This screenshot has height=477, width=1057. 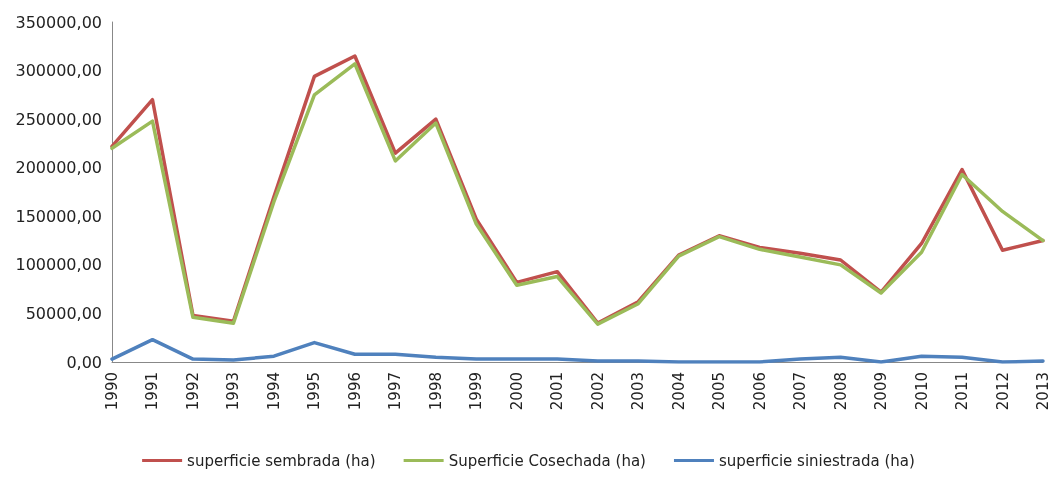 I want to click on y-tick-label: 150000,00, so click(x=58, y=216).